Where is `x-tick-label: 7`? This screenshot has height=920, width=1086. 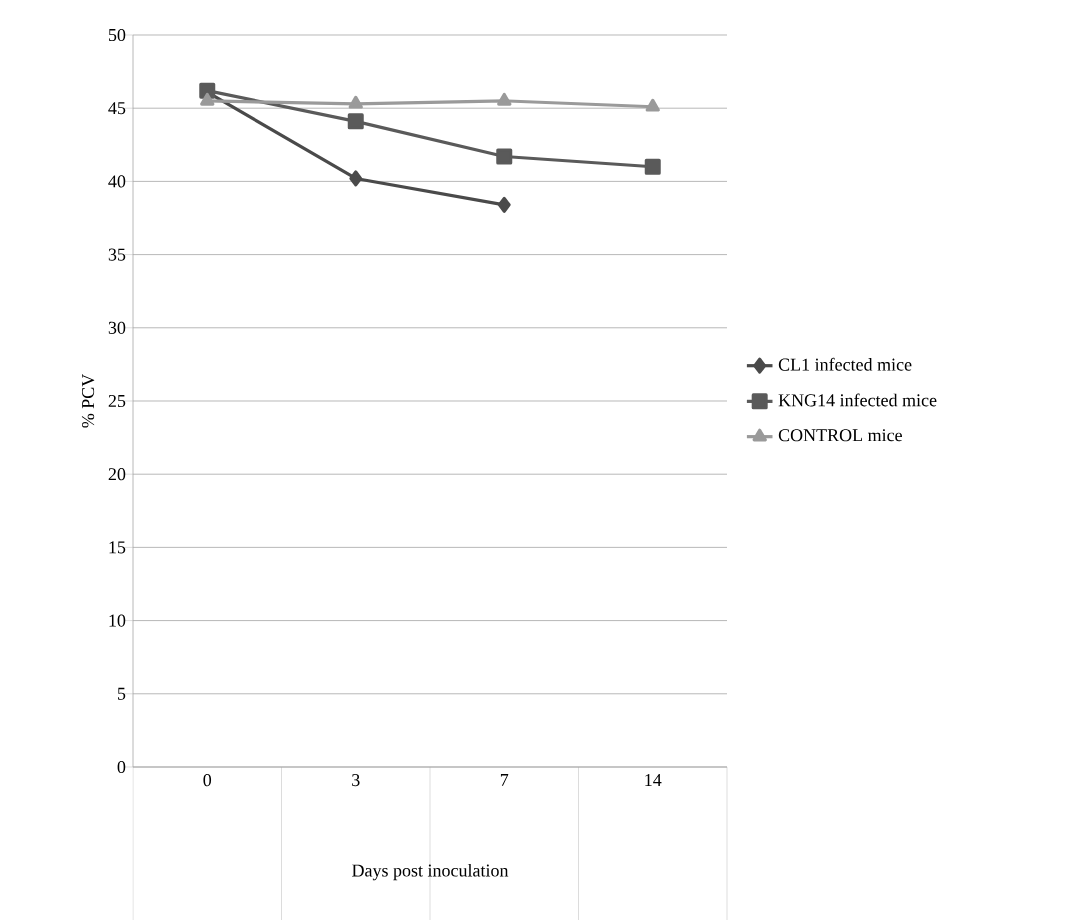
x-tick-label: 7 is located at coordinates (504, 780).